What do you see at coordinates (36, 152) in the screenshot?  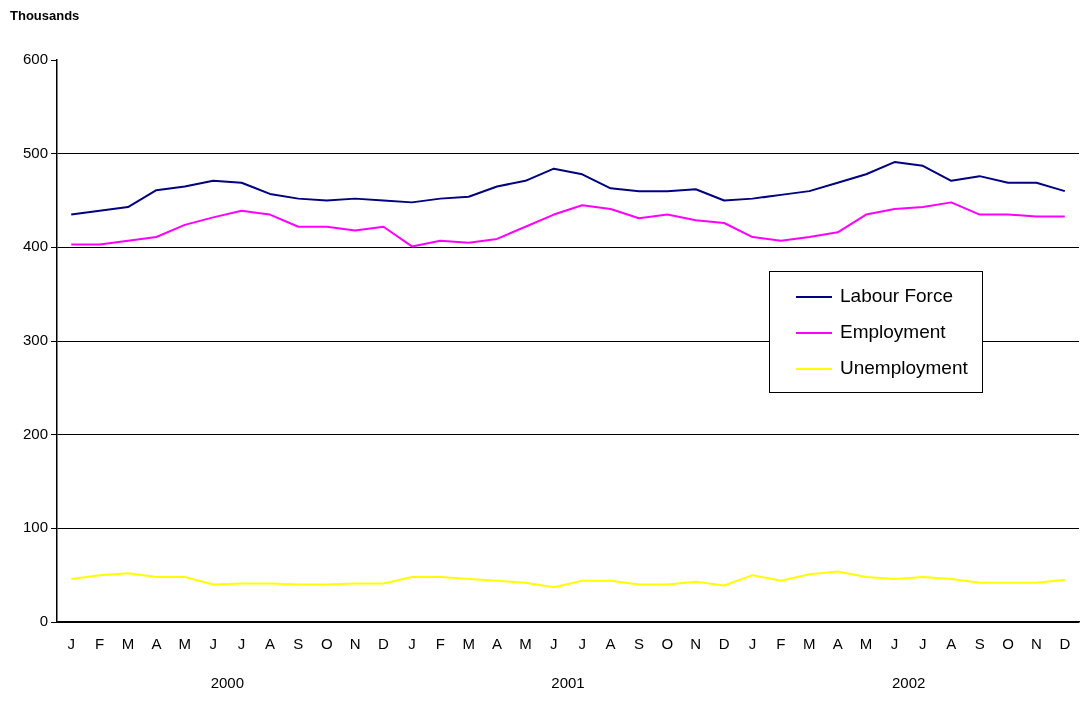 I see `y-tick-label: 500` at bounding box center [36, 152].